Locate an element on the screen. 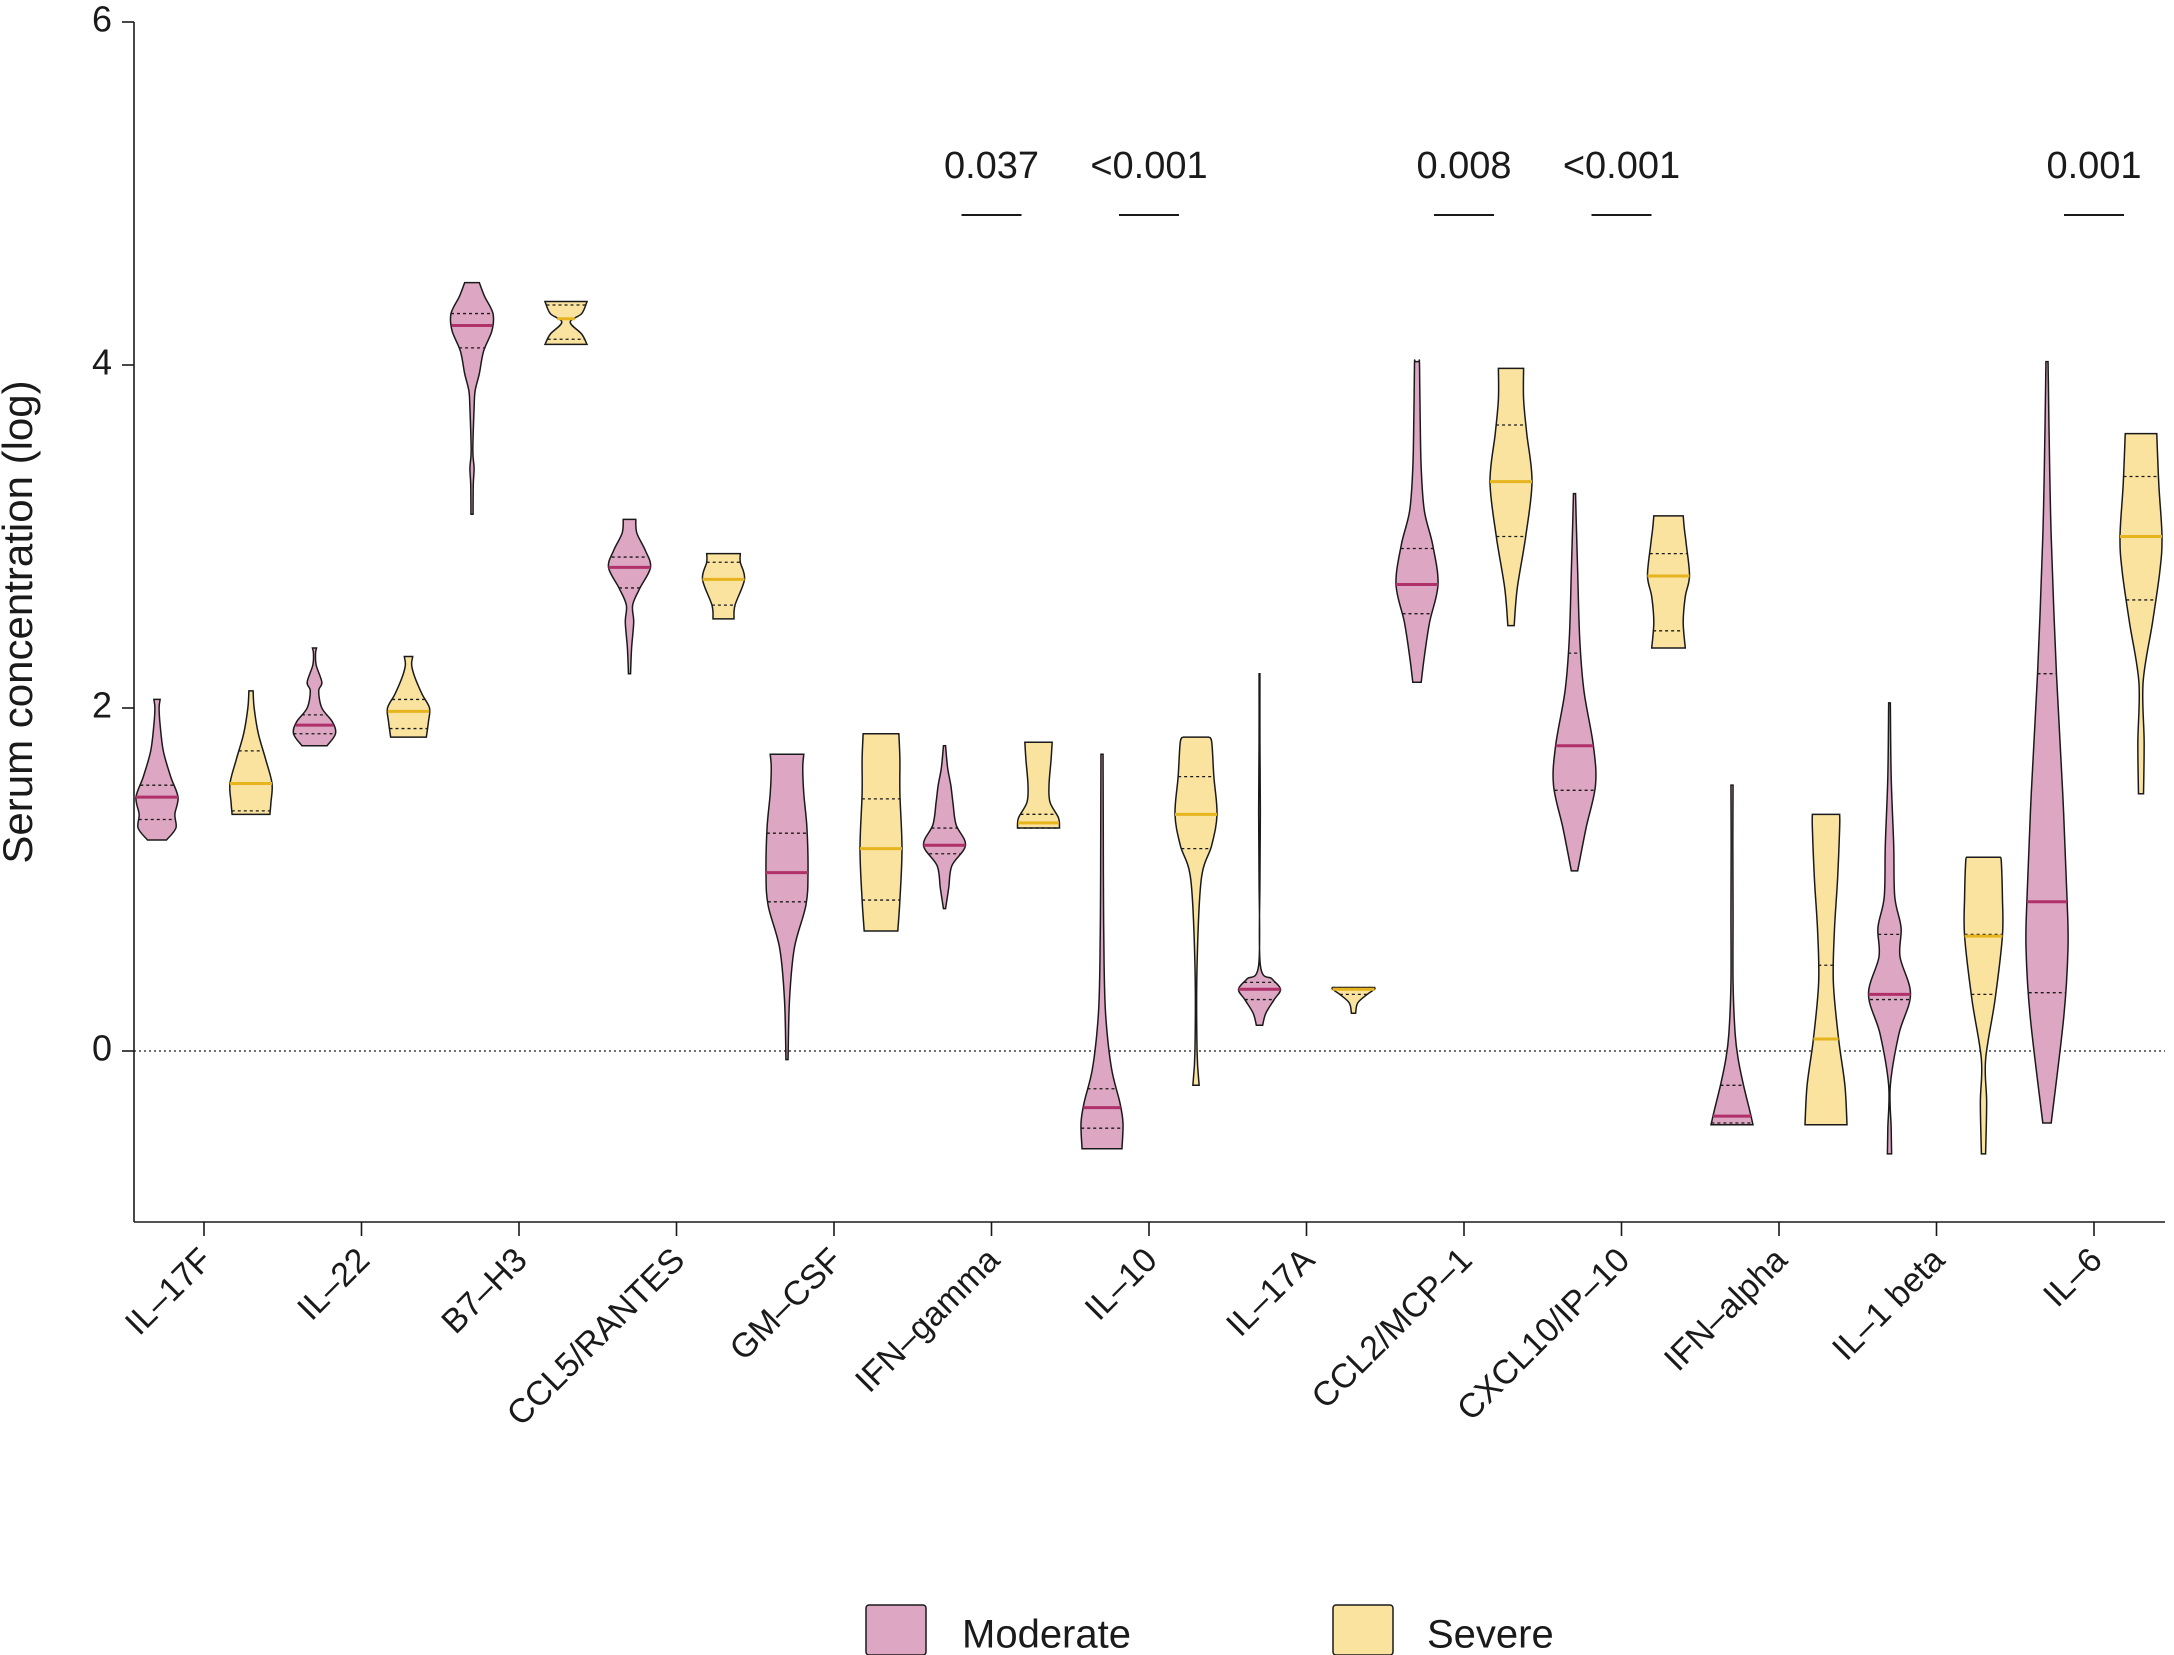 The height and width of the screenshot is (1655, 2174). violin-severe-ifn-alpha is located at coordinates (1826, 969).